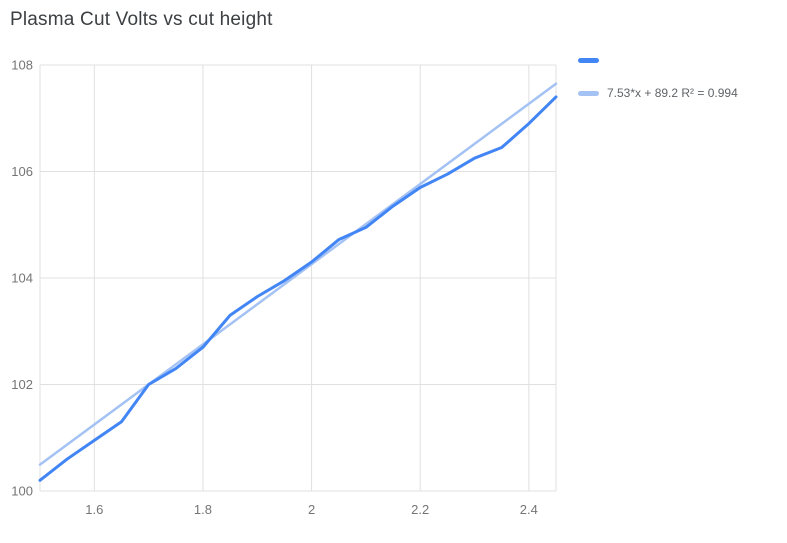 This screenshot has width=787, height=543. I want to click on trendline-legend-label: 7.53*x + 89.2 R² = 0.994, so click(672, 93).